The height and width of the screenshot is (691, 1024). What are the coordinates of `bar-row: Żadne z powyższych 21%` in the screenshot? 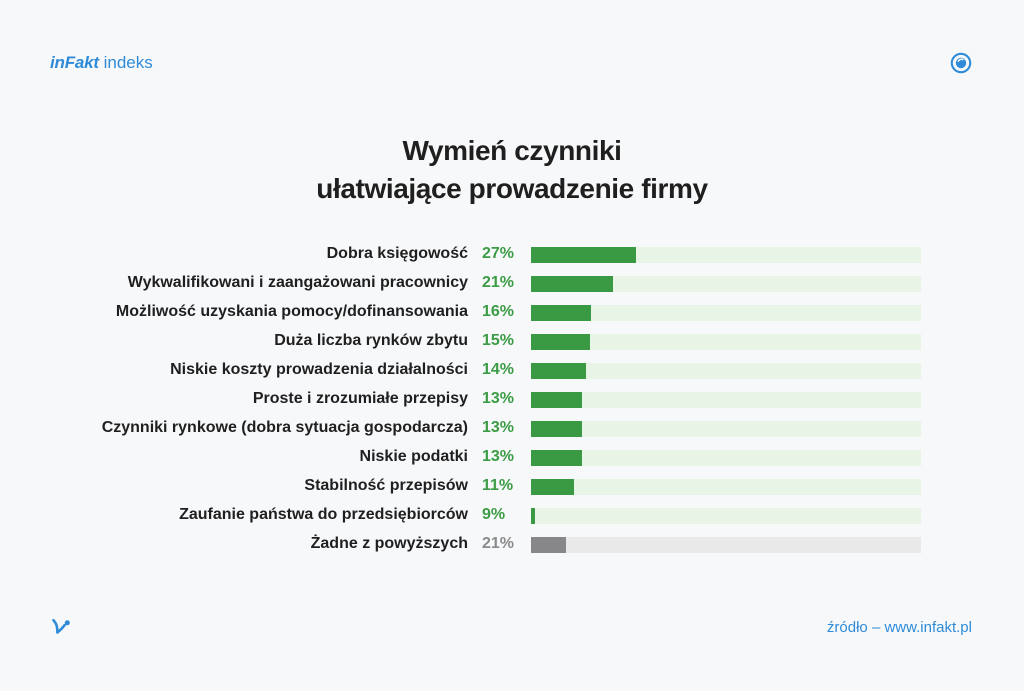 It's located at (512, 544).